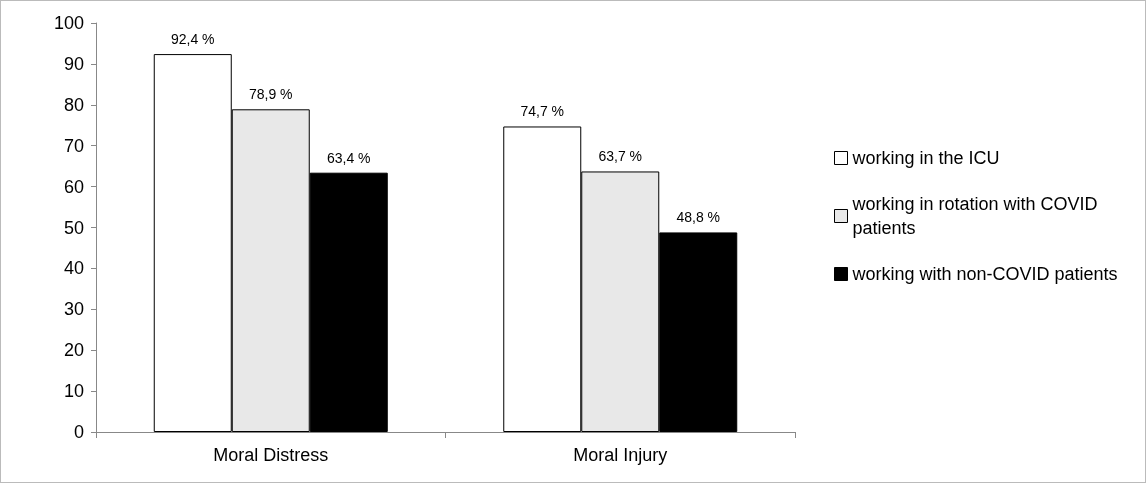 The width and height of the screenshot is (1146, 483). What do you see at coordinates (73, 186) in the screenshot?
I see `y-tick-label: 60` at bounding box center [73, 186].